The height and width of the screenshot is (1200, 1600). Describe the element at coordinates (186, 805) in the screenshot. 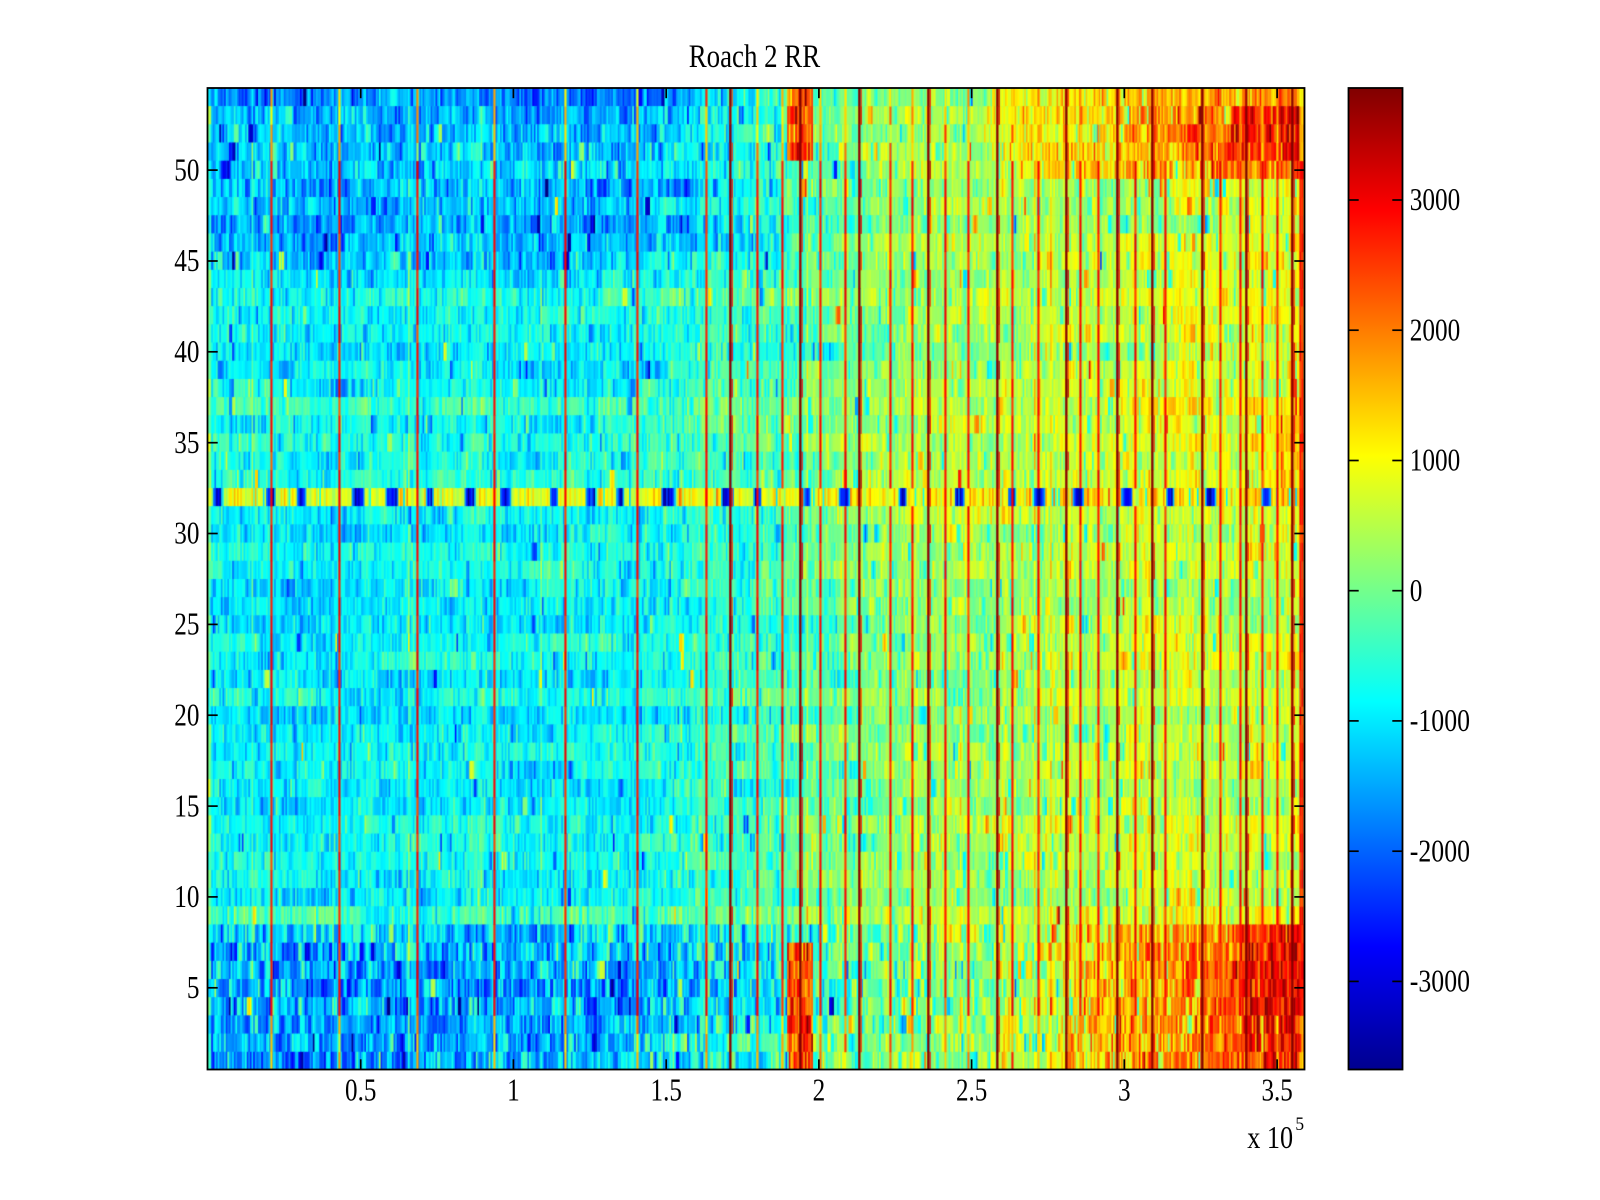

I see `svg-text: 15` at that location.